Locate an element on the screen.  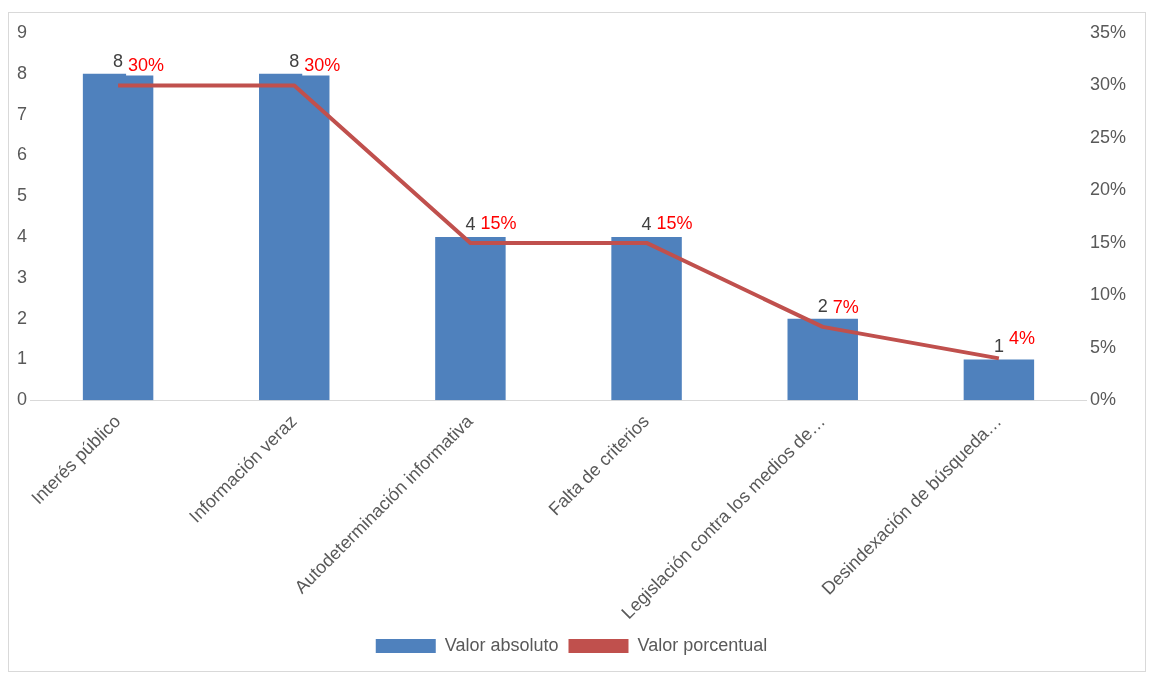
y2-tick-label: 25% is located at coordinates (1107, 136).